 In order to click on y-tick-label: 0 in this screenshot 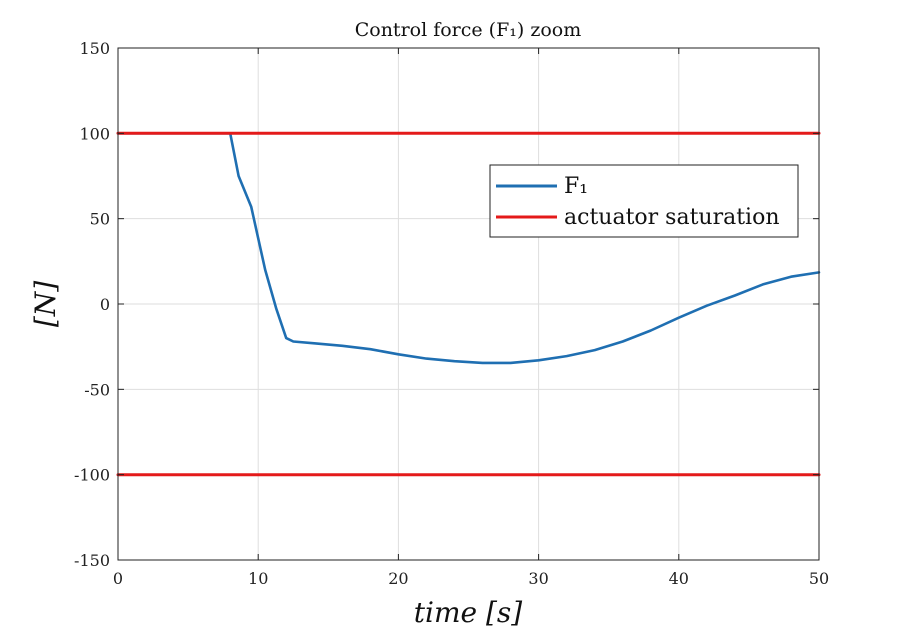, I will do `click(105, 304)`.